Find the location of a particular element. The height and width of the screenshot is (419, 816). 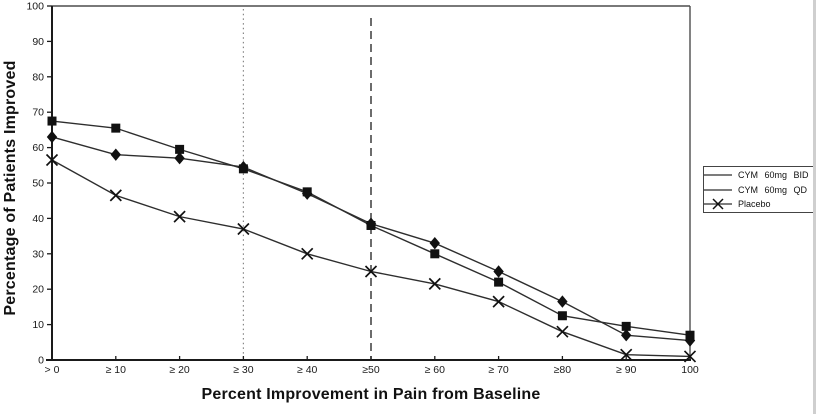

legend-square-sample-icon is located at coordinates (718, 175).